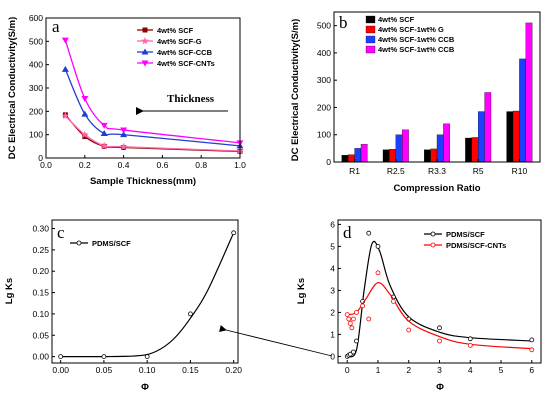 The height and width of the screenshot is (400, 550). What do you see at coordinates (40, 314) in the screenshot?
I see `panel-c-ytick-label: 0.10` at bounding box center [40, 314].